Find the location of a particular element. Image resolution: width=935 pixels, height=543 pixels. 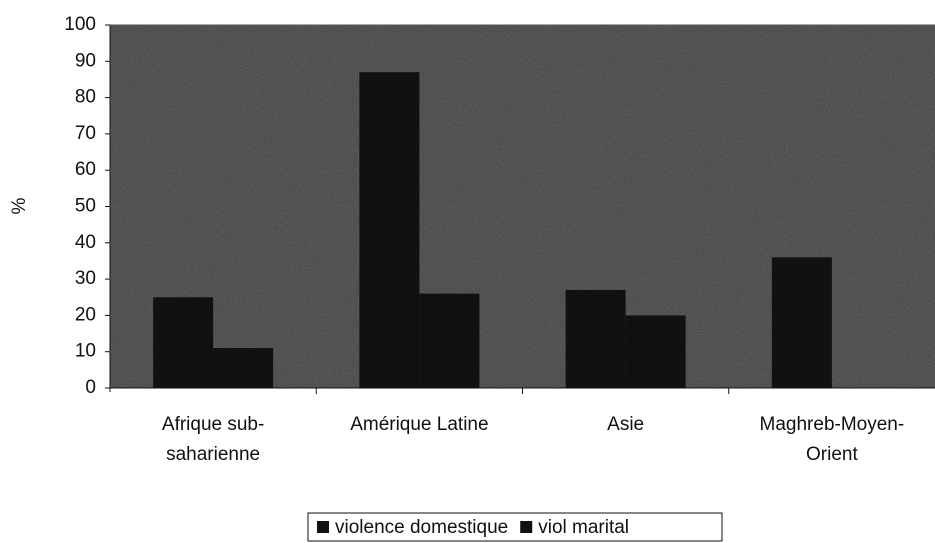

y-axis-label: % is located at coordinates (19, 205).